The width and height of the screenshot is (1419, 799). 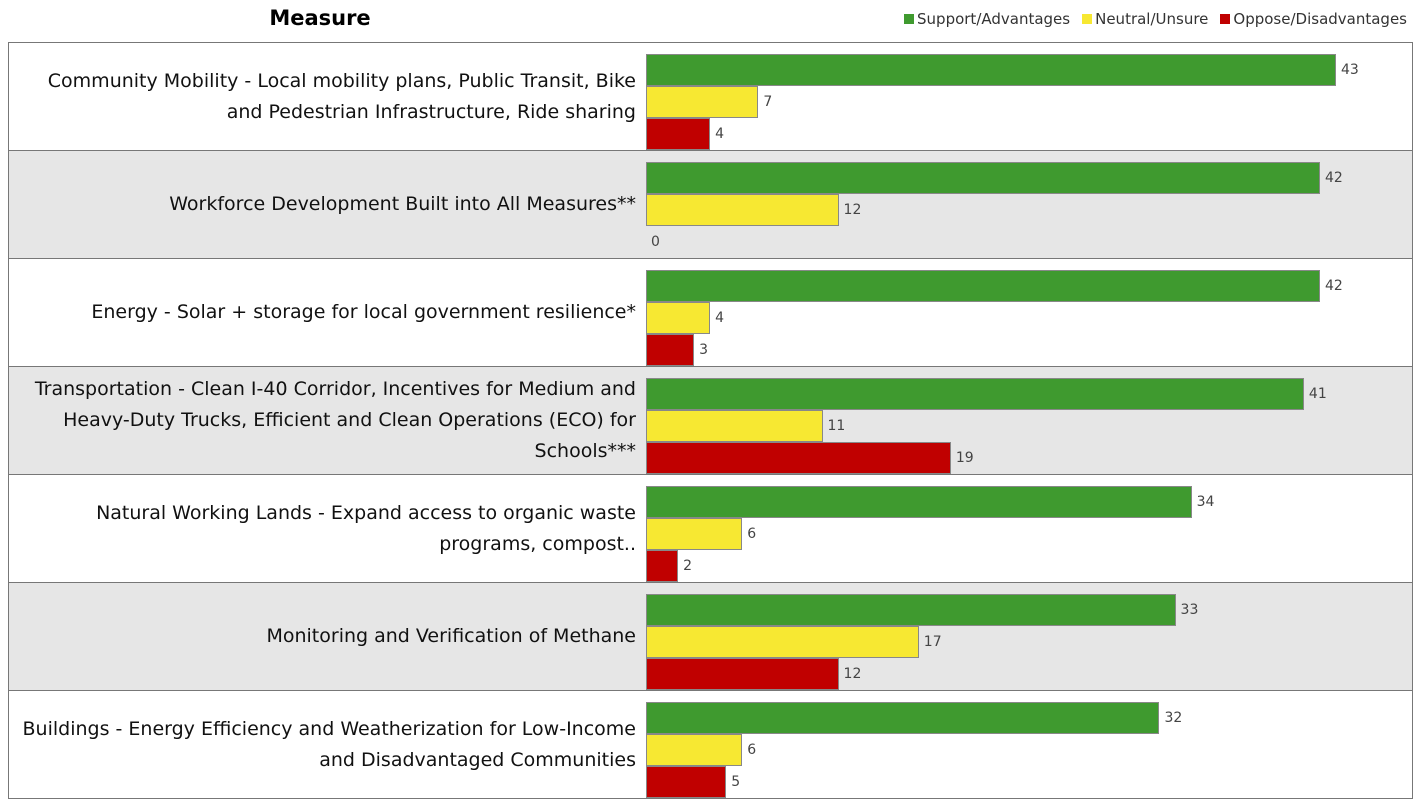 I want to click on value-label: 11, so click(x=836, y=426).